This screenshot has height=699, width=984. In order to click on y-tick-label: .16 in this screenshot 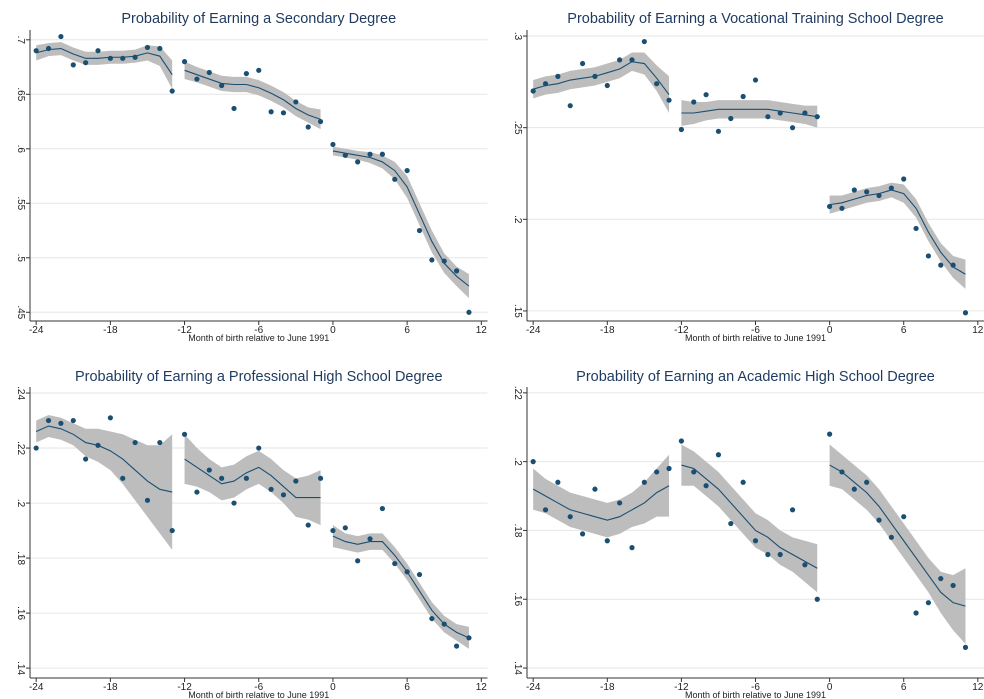, I will do `click(20, 613)`.